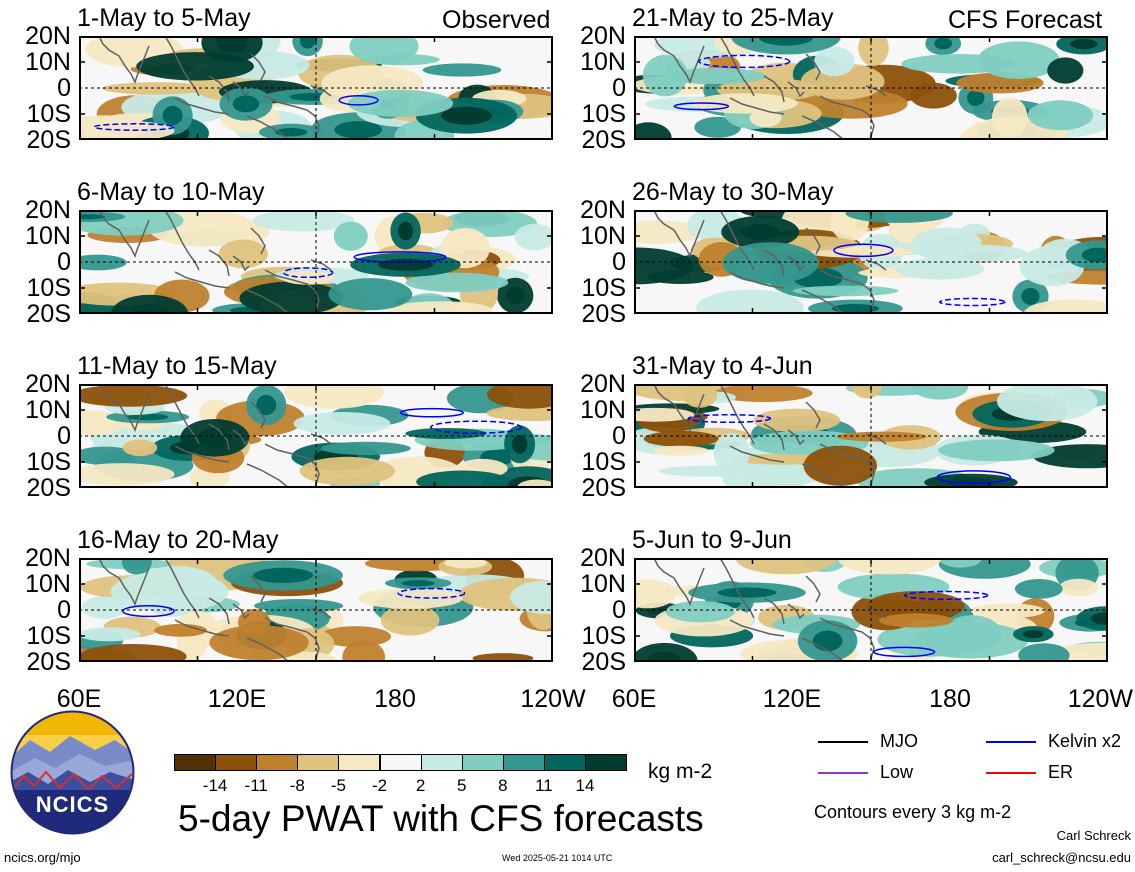 The image size is (1135, 872). I want to click on column-tag: Observed, so click(496, 20).